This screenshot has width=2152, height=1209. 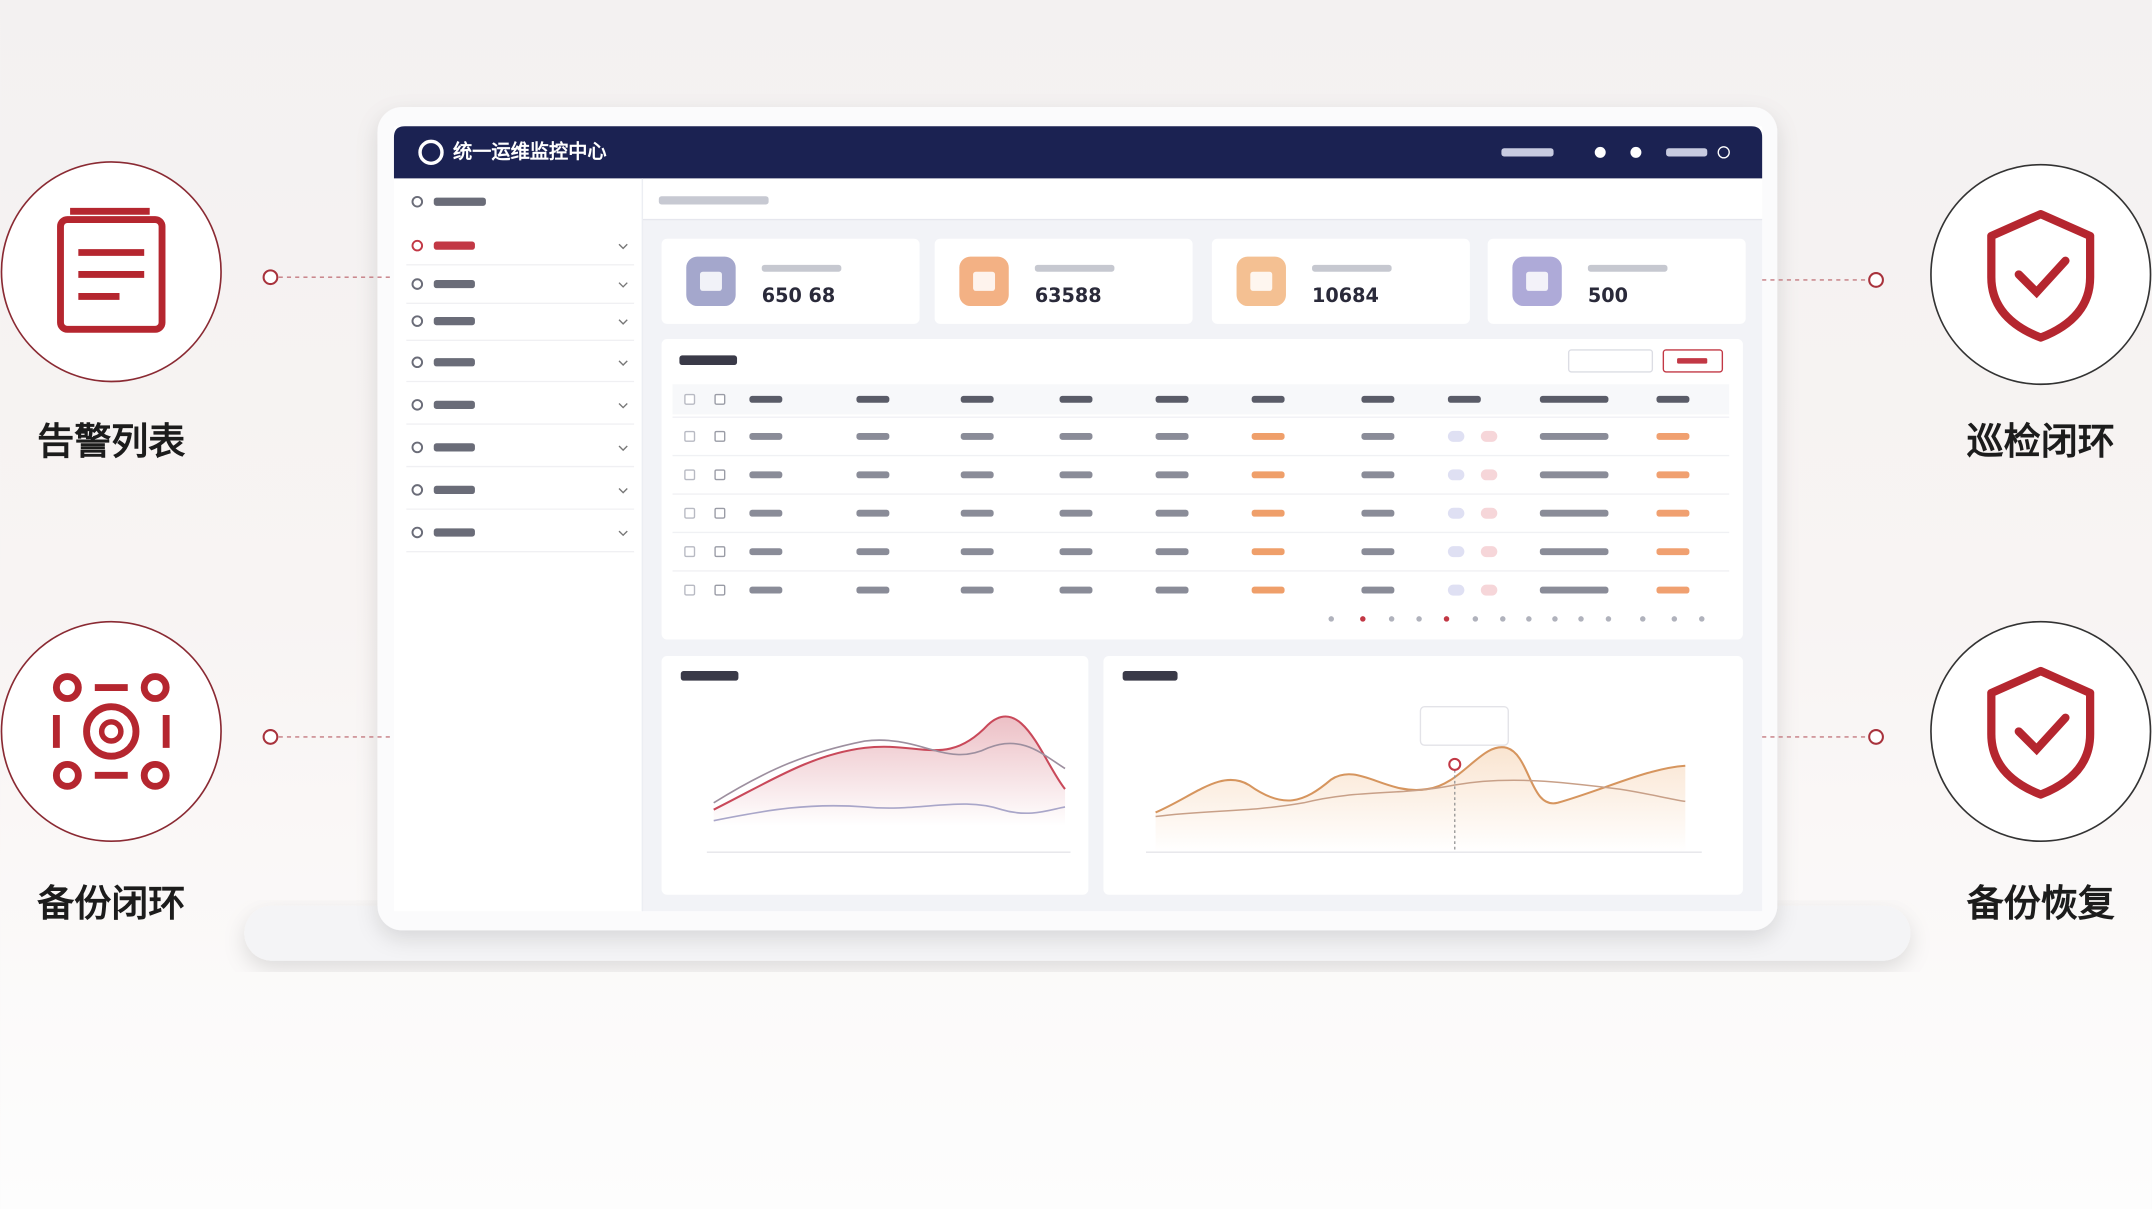 What do you see at coordinates (801, 268) in the screenshot?
I see `stat-caption` at bounding box center [801, 268].